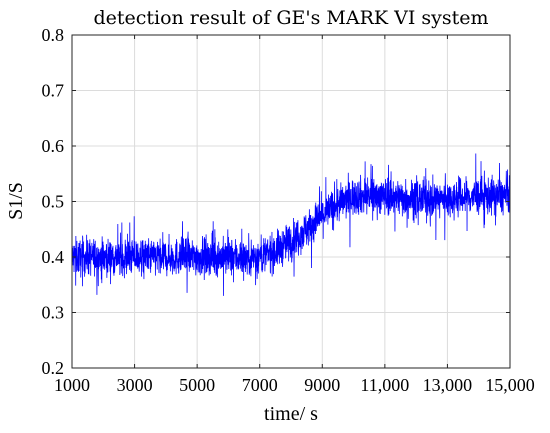 The height and width of the screenshot is (433, 550). What do you see at coordinates (322, 385) in the screenshot?
I see `x-tick-label: 9000` at bounding box center [322, 385].